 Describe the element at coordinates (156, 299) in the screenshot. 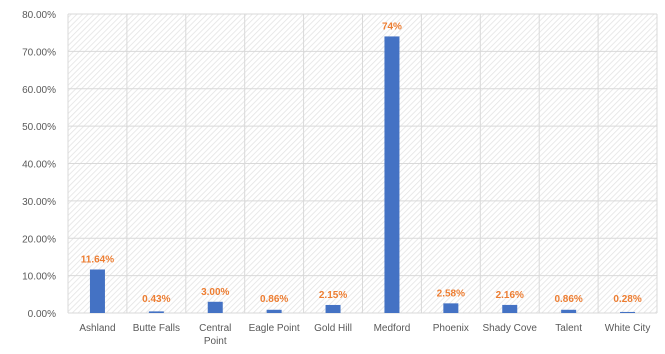

I see `data-label: 0.43%` at that location.